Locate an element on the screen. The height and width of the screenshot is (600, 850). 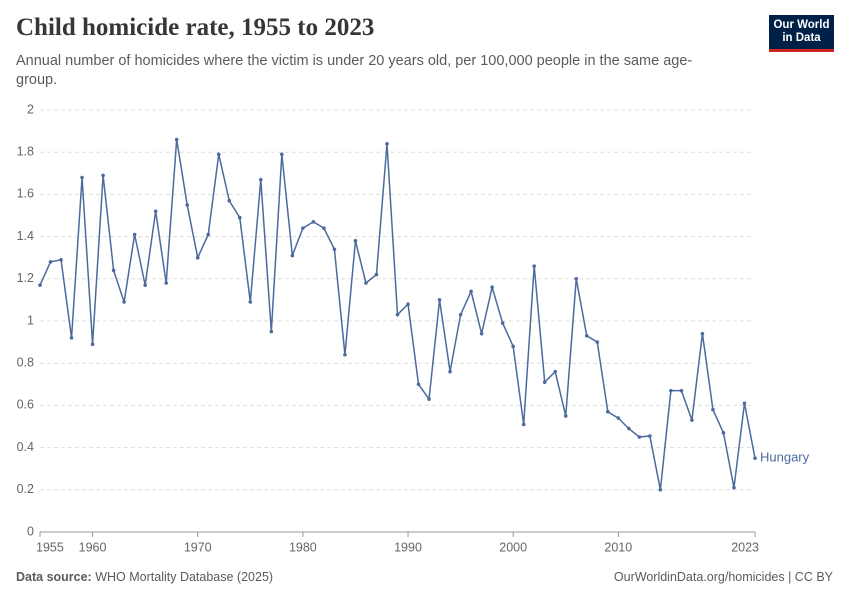
y-tick-label: 0.8 is located at coordinates (25, 362).